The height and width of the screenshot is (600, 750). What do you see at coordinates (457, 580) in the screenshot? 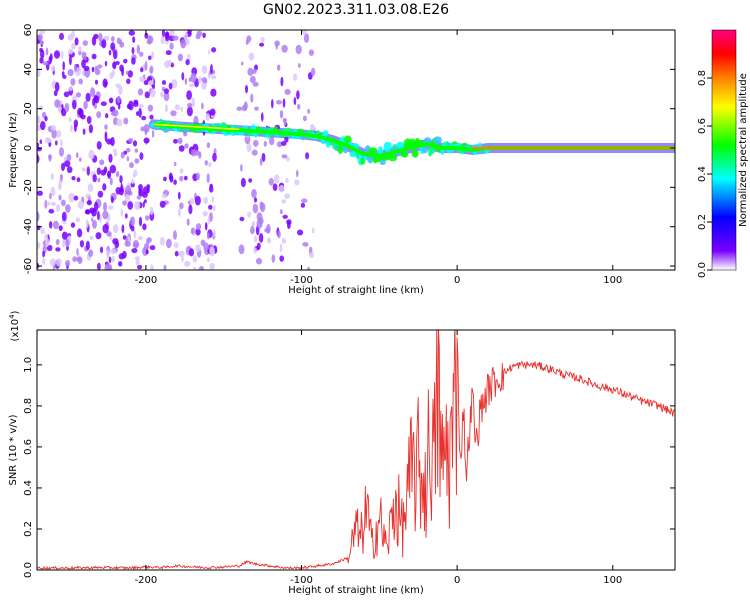
I see `x-tick-label: 0` at bounding box center [457, 580].